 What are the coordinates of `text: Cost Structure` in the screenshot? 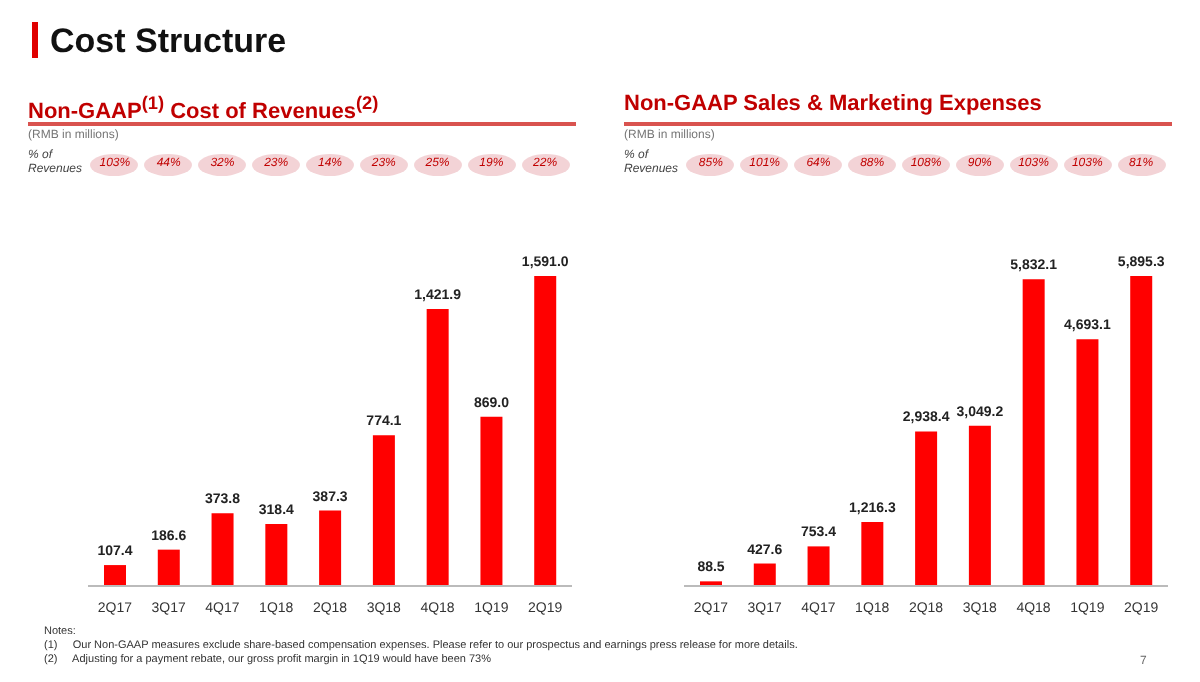 It's located at (168, 42).